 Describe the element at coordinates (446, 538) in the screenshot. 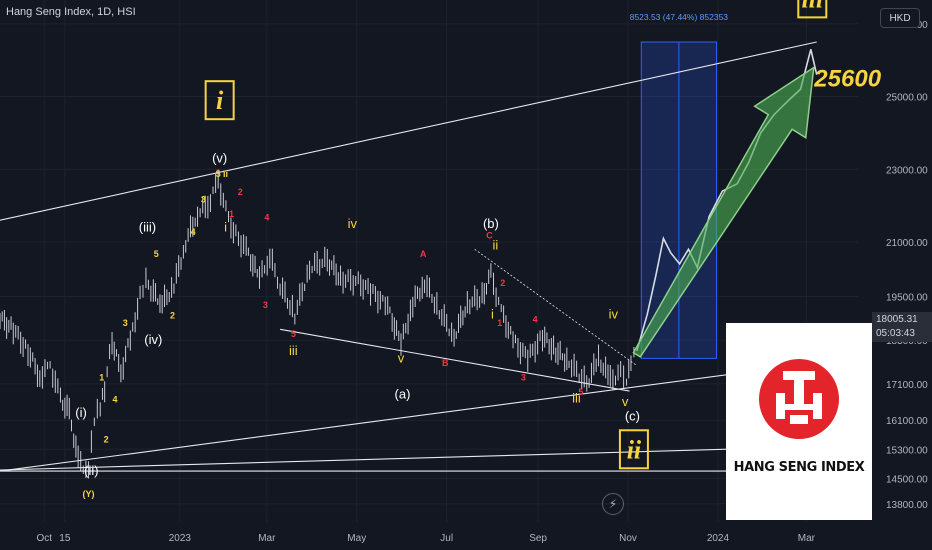

I see `x-tick-label: Jul` at that location.